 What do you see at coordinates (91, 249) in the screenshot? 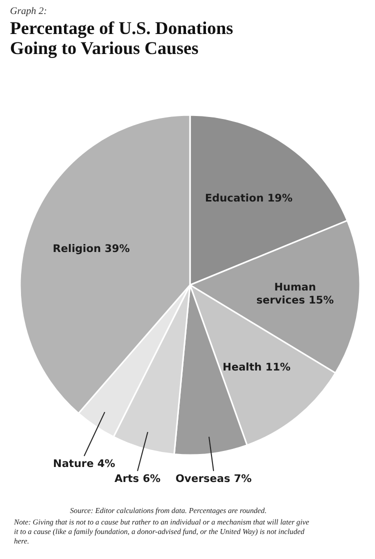
I see `slice-label: Religion 39%` at bounding box center [91, 249].